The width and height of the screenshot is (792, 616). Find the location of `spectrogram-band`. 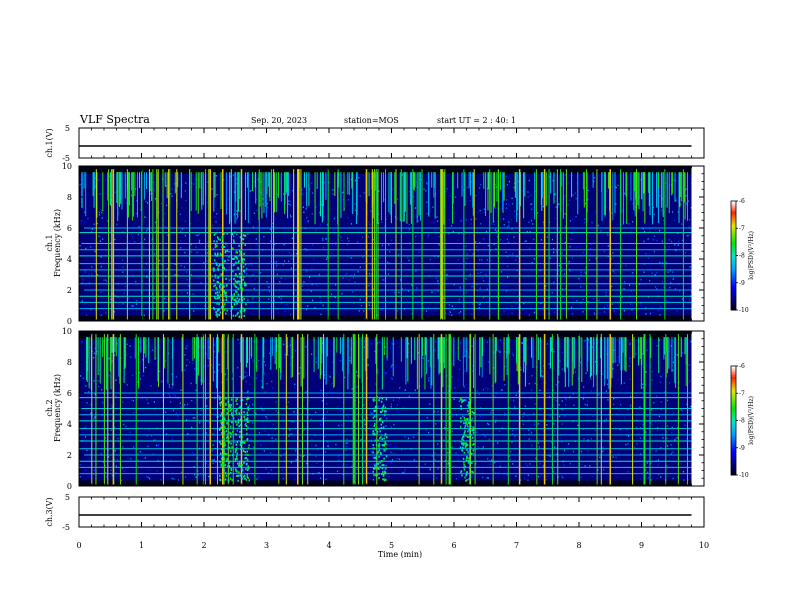

spectrogram-band is located at coordinates (385, 483).